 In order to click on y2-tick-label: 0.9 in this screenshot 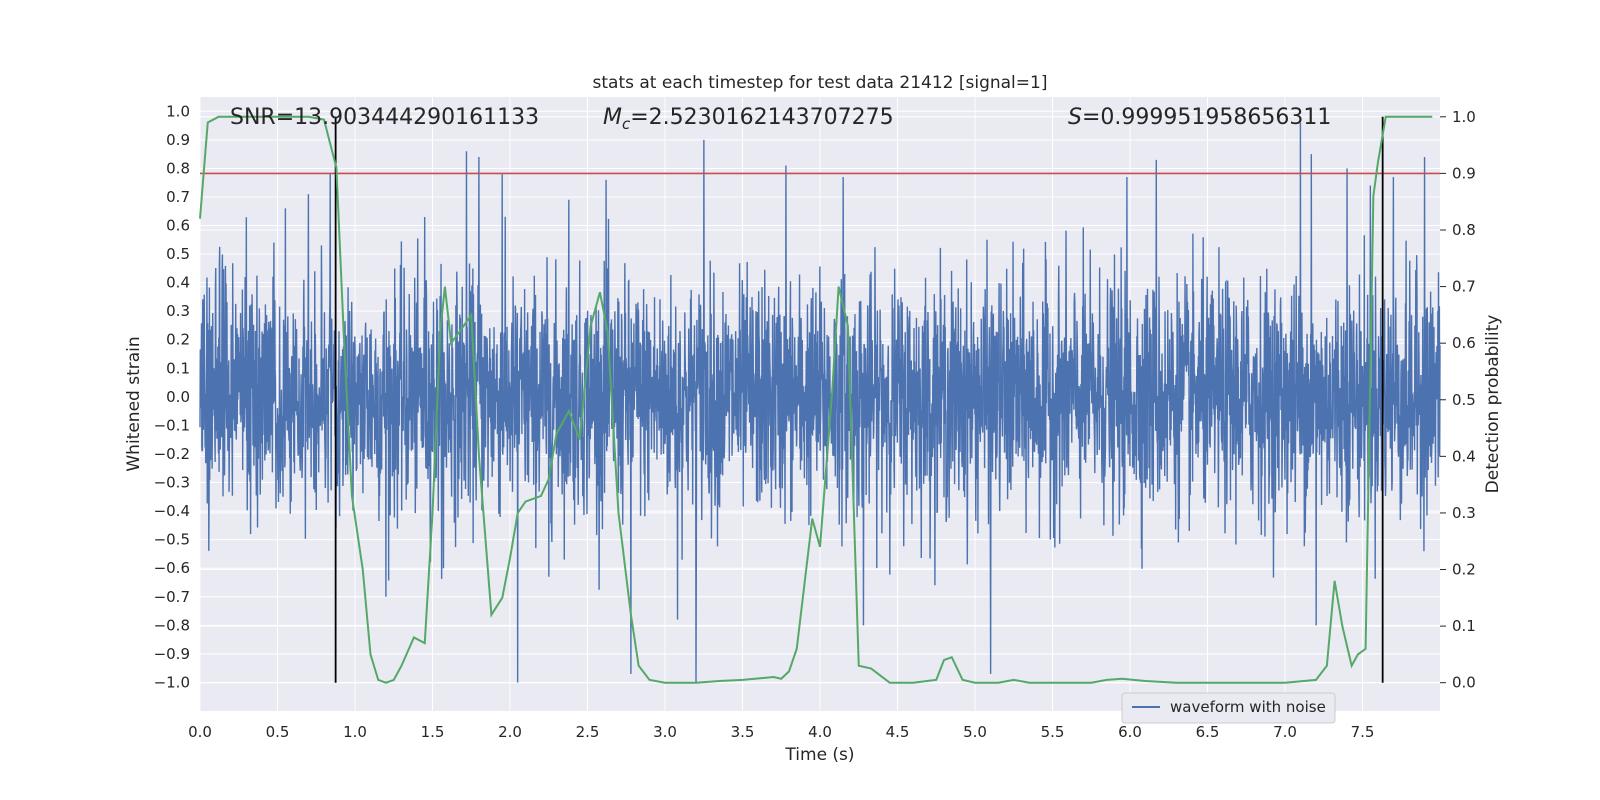, I will do `click(1464, 173)`.